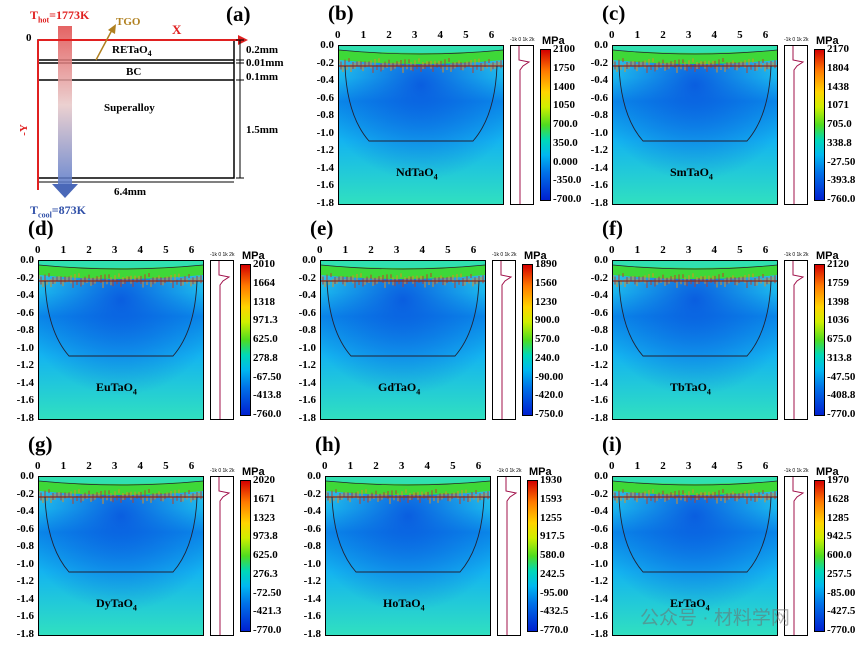 This screenshot has width=865, height=650. Describe the element at coordinates (267, 376) in the screenshot. I see `colorbar-tick: -67.50` at that location.